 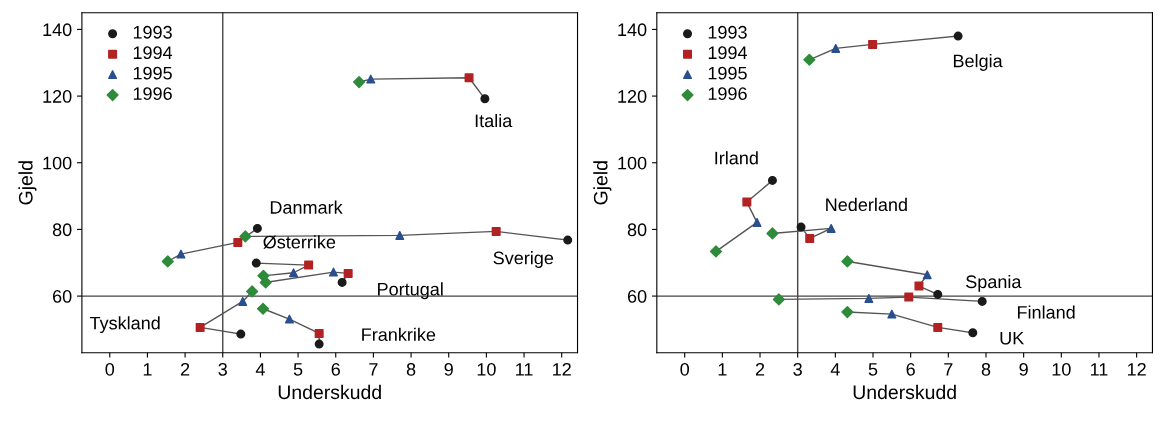 I want to click on annotation: Spania, so click(x=994, y=283).